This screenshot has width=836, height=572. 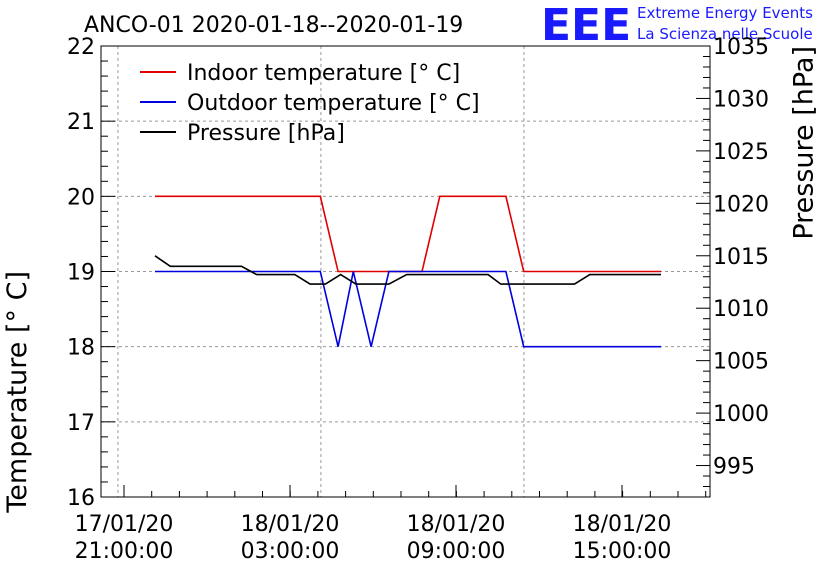 What do you see at coordinates (81, 423) in the screenshot?
I see `y-tick-label-1: 17` at bounding box center [81, 423].